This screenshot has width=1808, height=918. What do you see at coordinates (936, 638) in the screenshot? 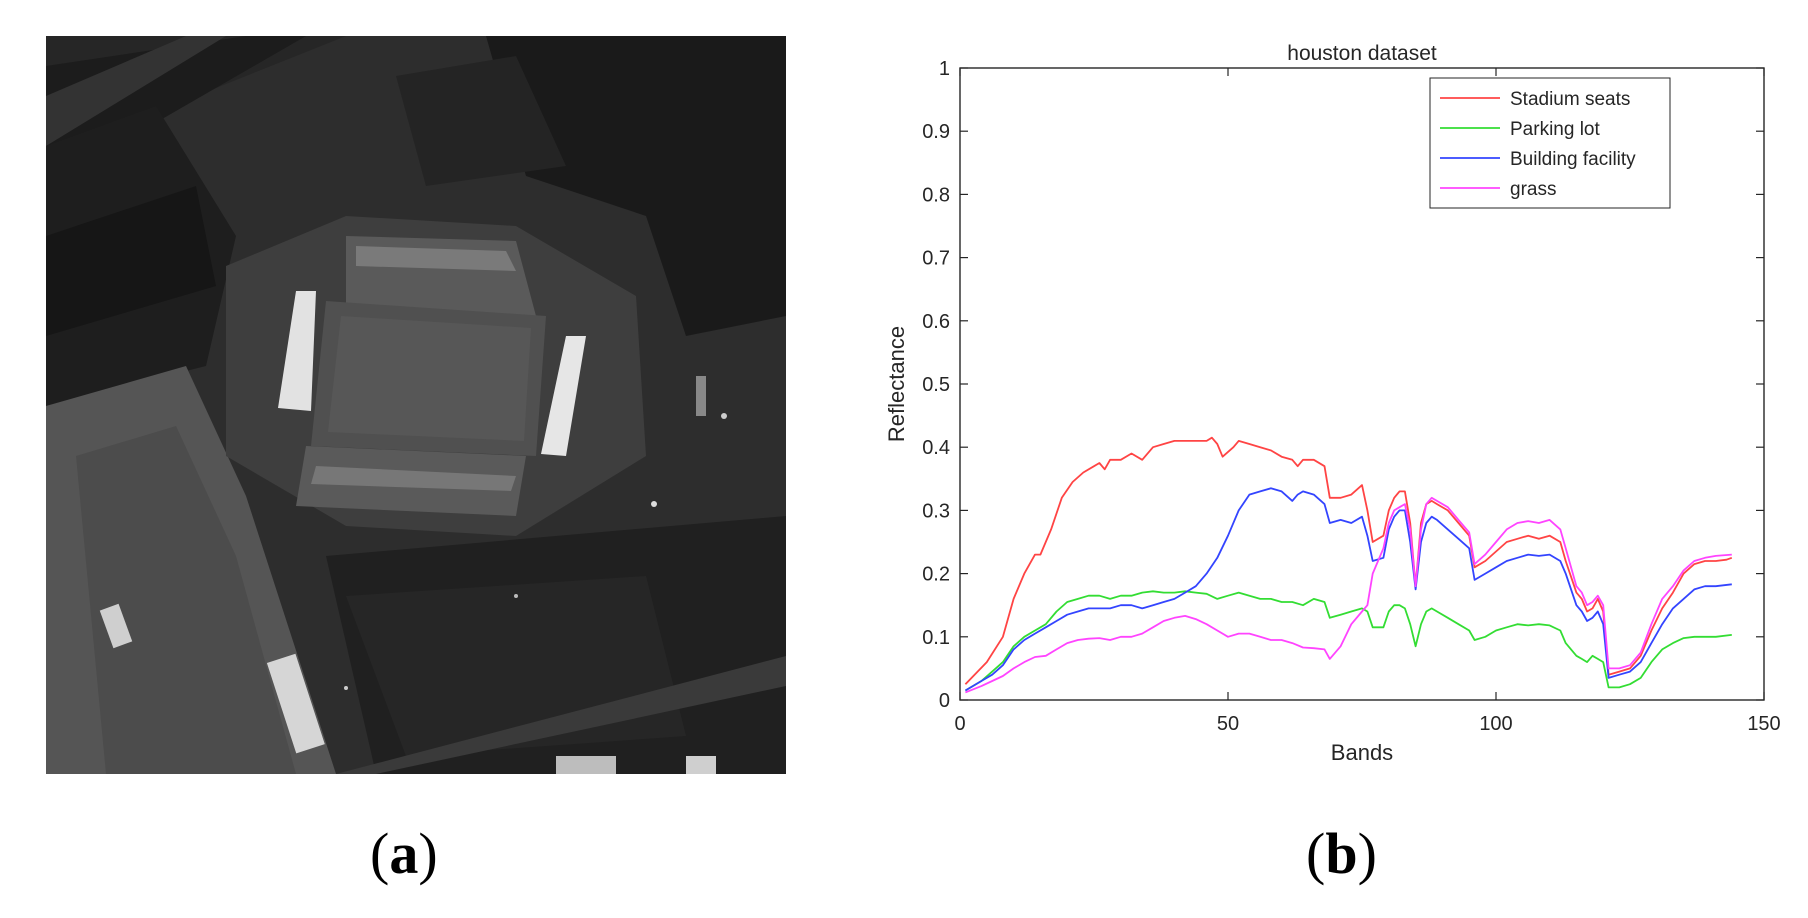
I see `y-tick-label: 0.1` at bounding box center [936, 638].